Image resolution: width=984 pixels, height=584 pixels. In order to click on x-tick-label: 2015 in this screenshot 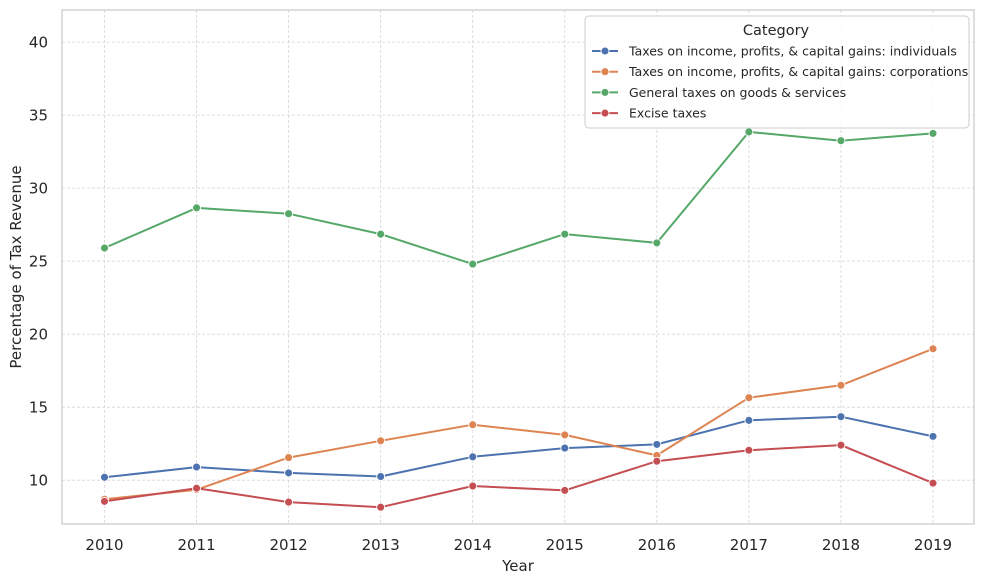, I will do `click(565, 545)`.